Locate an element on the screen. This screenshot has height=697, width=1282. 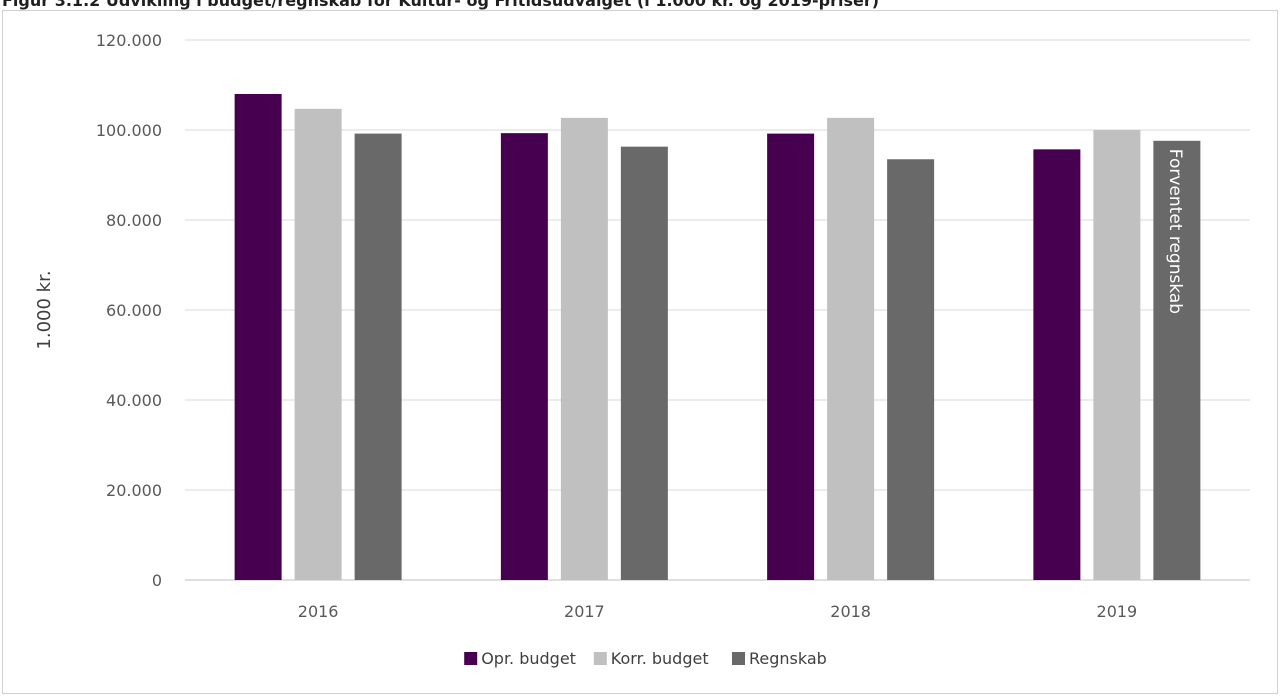
y-axis-label: 1.000 kr. is located at coordinates (44, 309).